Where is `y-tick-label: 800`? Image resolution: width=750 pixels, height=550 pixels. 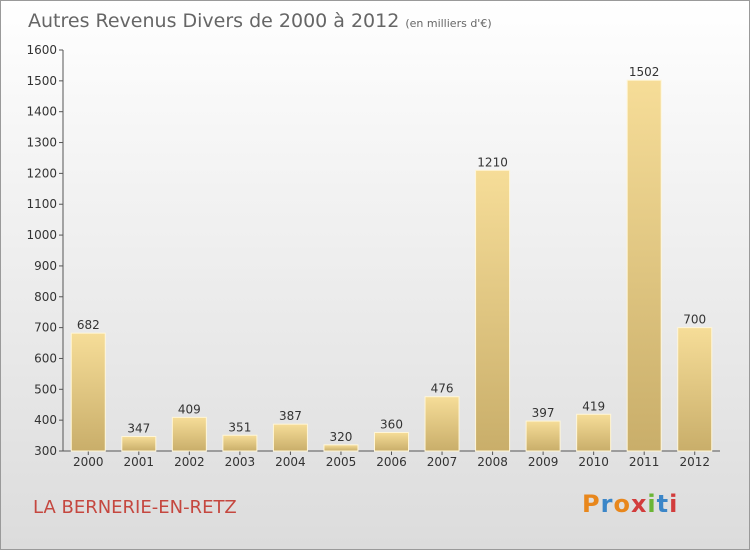
y-tick-label: 800 is located at coordinates (45, 297).